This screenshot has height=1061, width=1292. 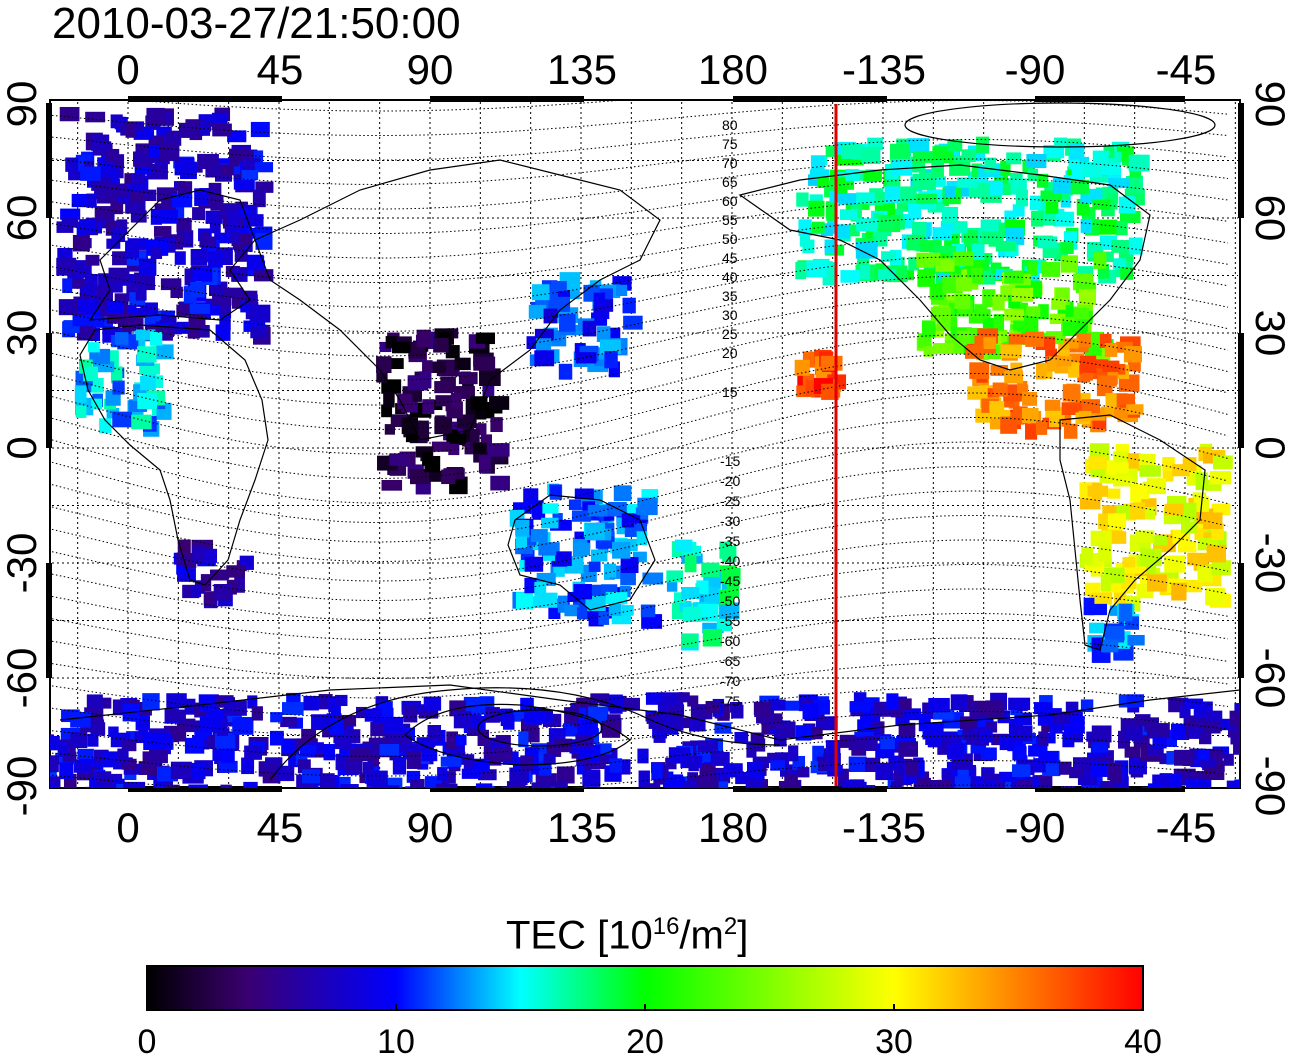 What do you see at coordinates (1035, 69) in the screenshot?
I see `lon-tick-label: -90` at bounding box center [1035, 69].